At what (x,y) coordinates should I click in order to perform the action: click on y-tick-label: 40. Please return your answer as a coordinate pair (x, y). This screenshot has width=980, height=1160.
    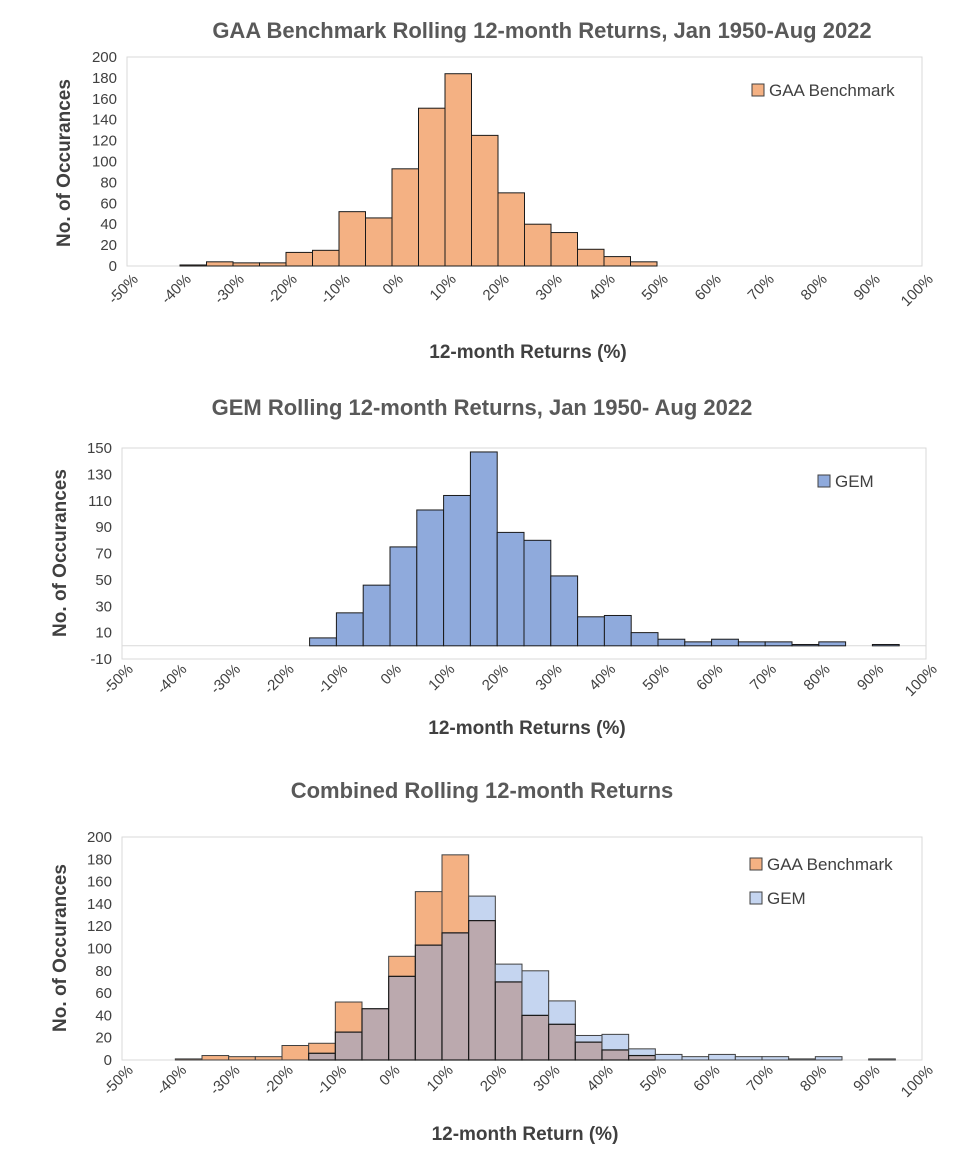
    Looking at the image, I should click on (103, 1015).